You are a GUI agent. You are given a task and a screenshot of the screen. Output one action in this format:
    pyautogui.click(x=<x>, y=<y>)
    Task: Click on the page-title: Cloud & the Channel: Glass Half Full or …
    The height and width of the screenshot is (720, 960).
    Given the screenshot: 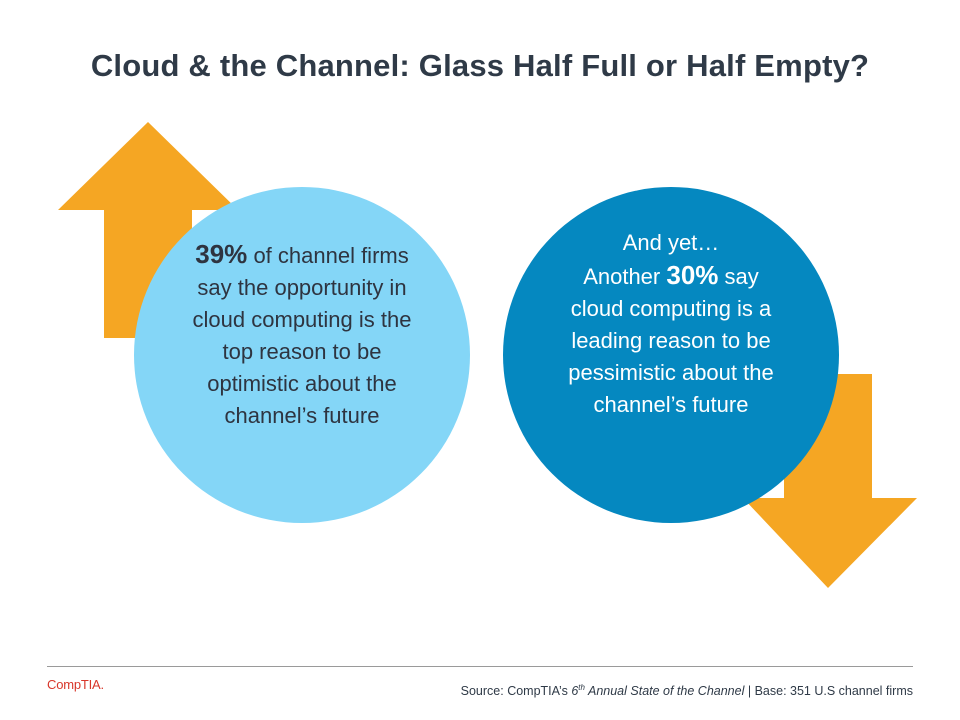 What is the action you would take?
    pyautogui.click(x=480, y=65)
    